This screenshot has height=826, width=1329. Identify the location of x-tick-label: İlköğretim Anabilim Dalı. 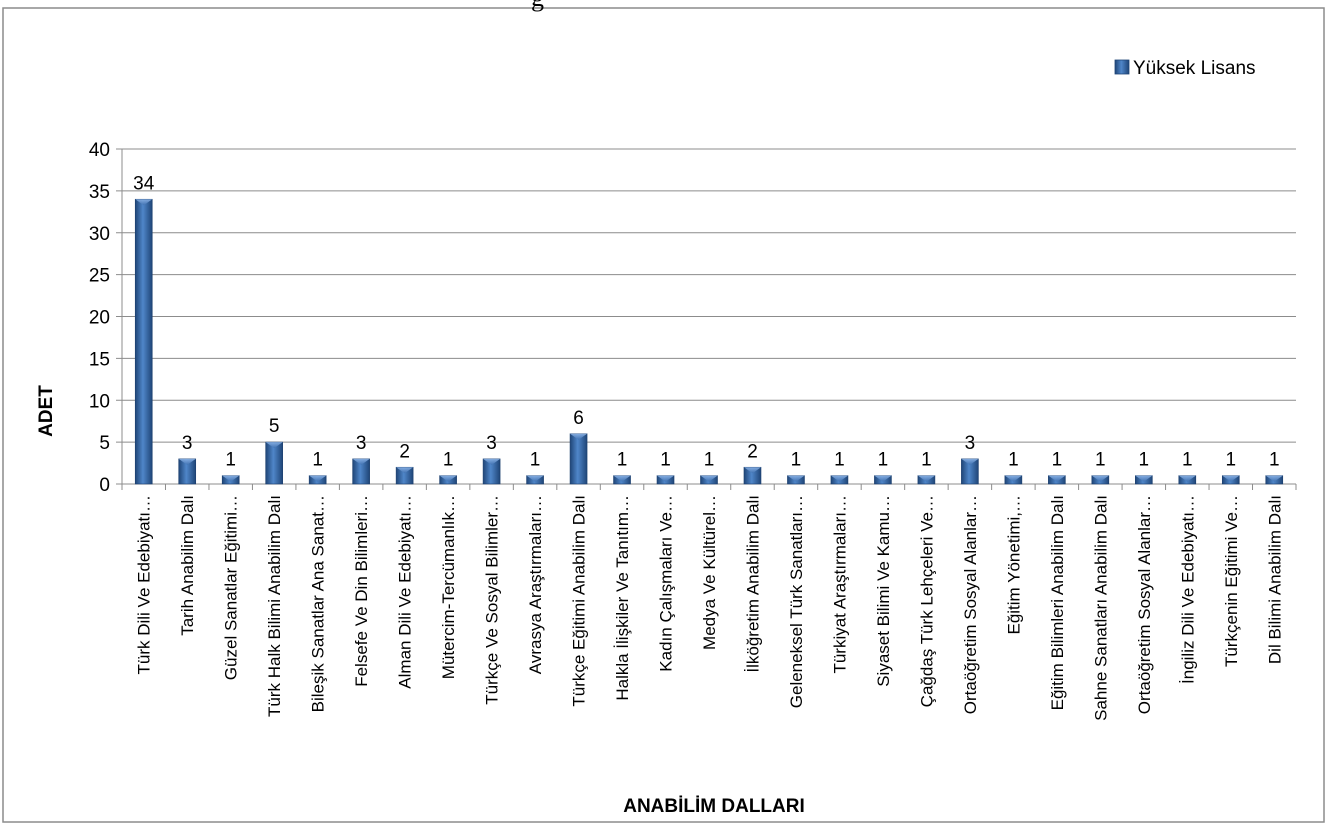
(752, 584).